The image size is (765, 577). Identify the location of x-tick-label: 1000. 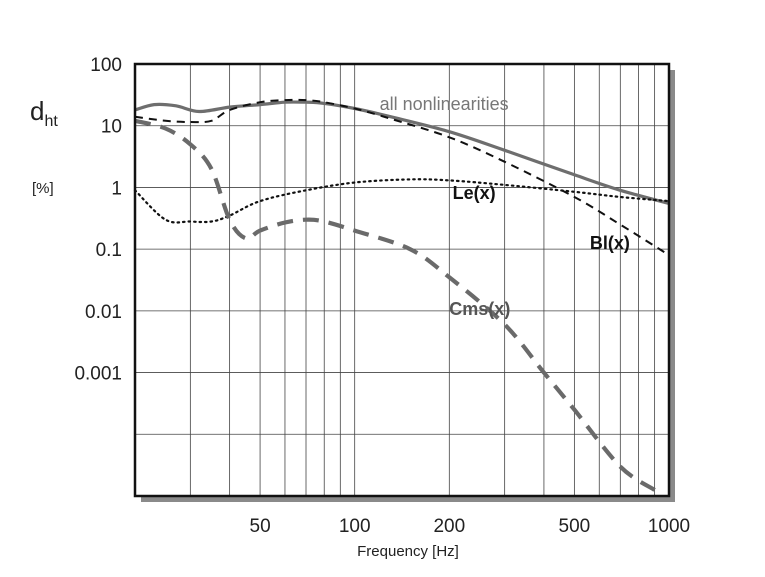
(669, 526).